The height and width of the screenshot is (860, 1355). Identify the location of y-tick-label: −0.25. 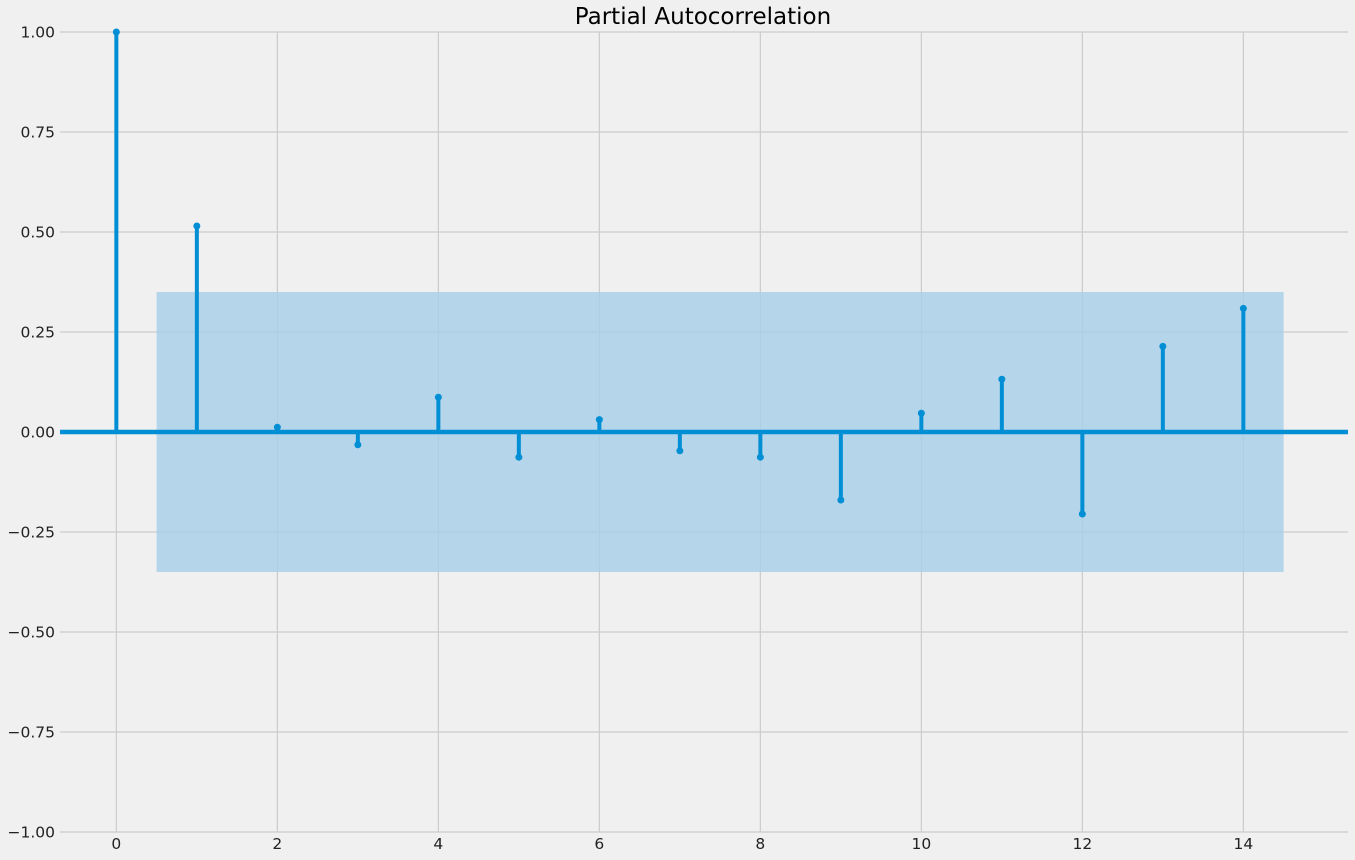
(32, 533).